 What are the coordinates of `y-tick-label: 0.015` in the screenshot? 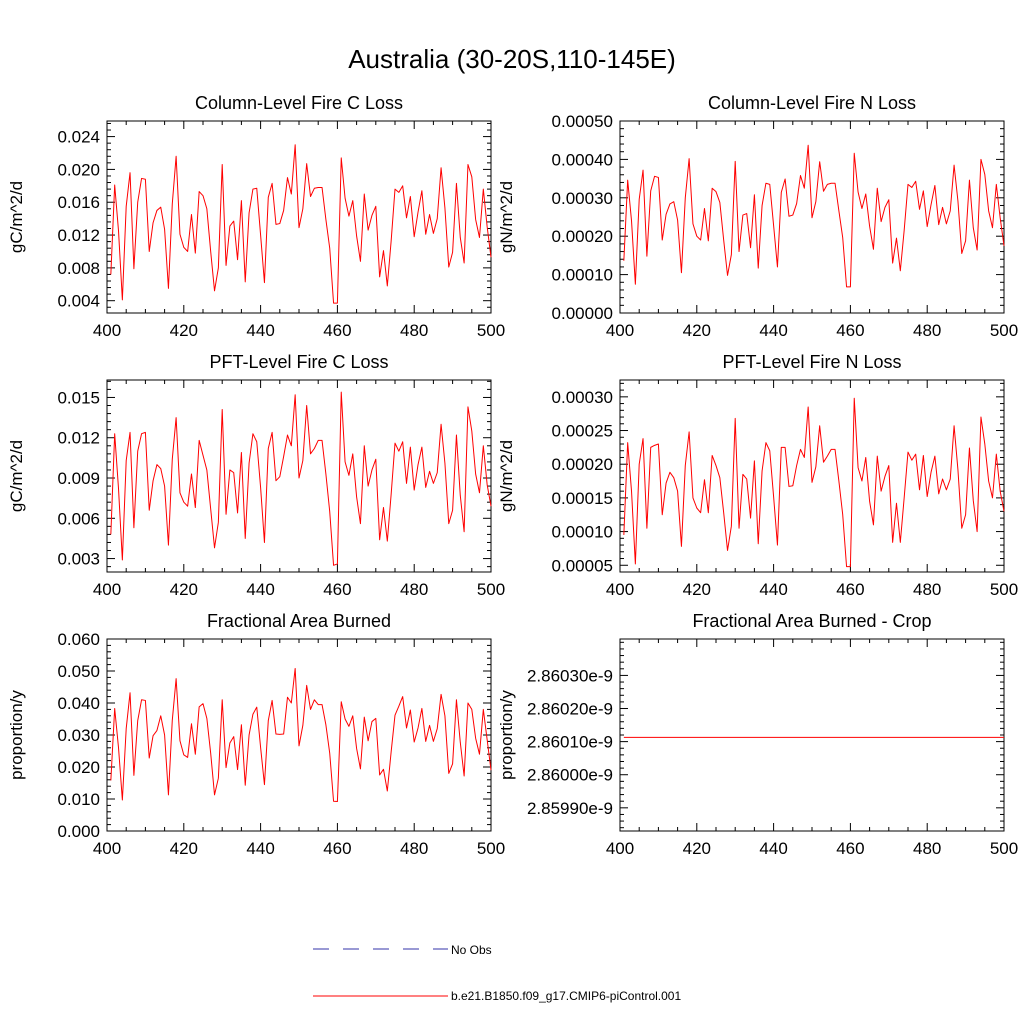 It's located at (78, 397).